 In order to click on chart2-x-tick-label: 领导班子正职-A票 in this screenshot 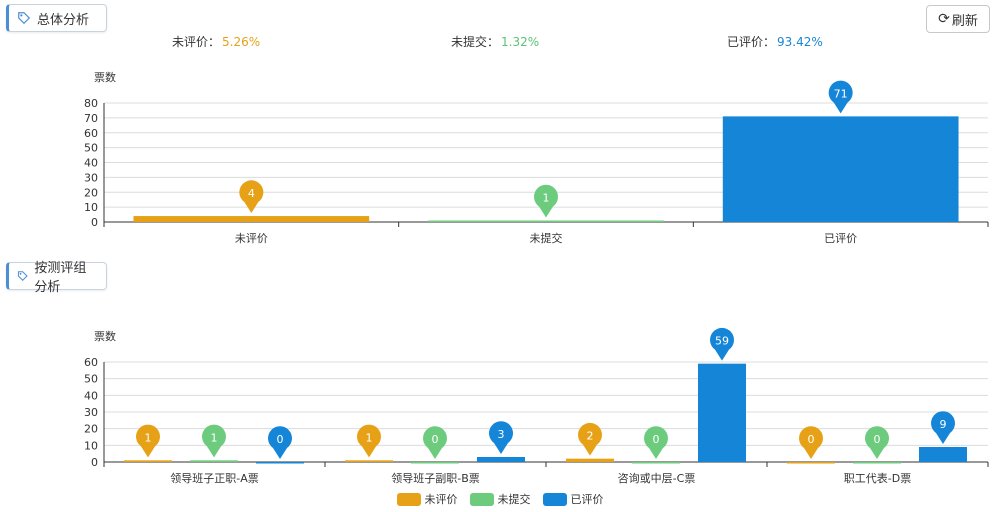, I will do `click(214, 478)`.